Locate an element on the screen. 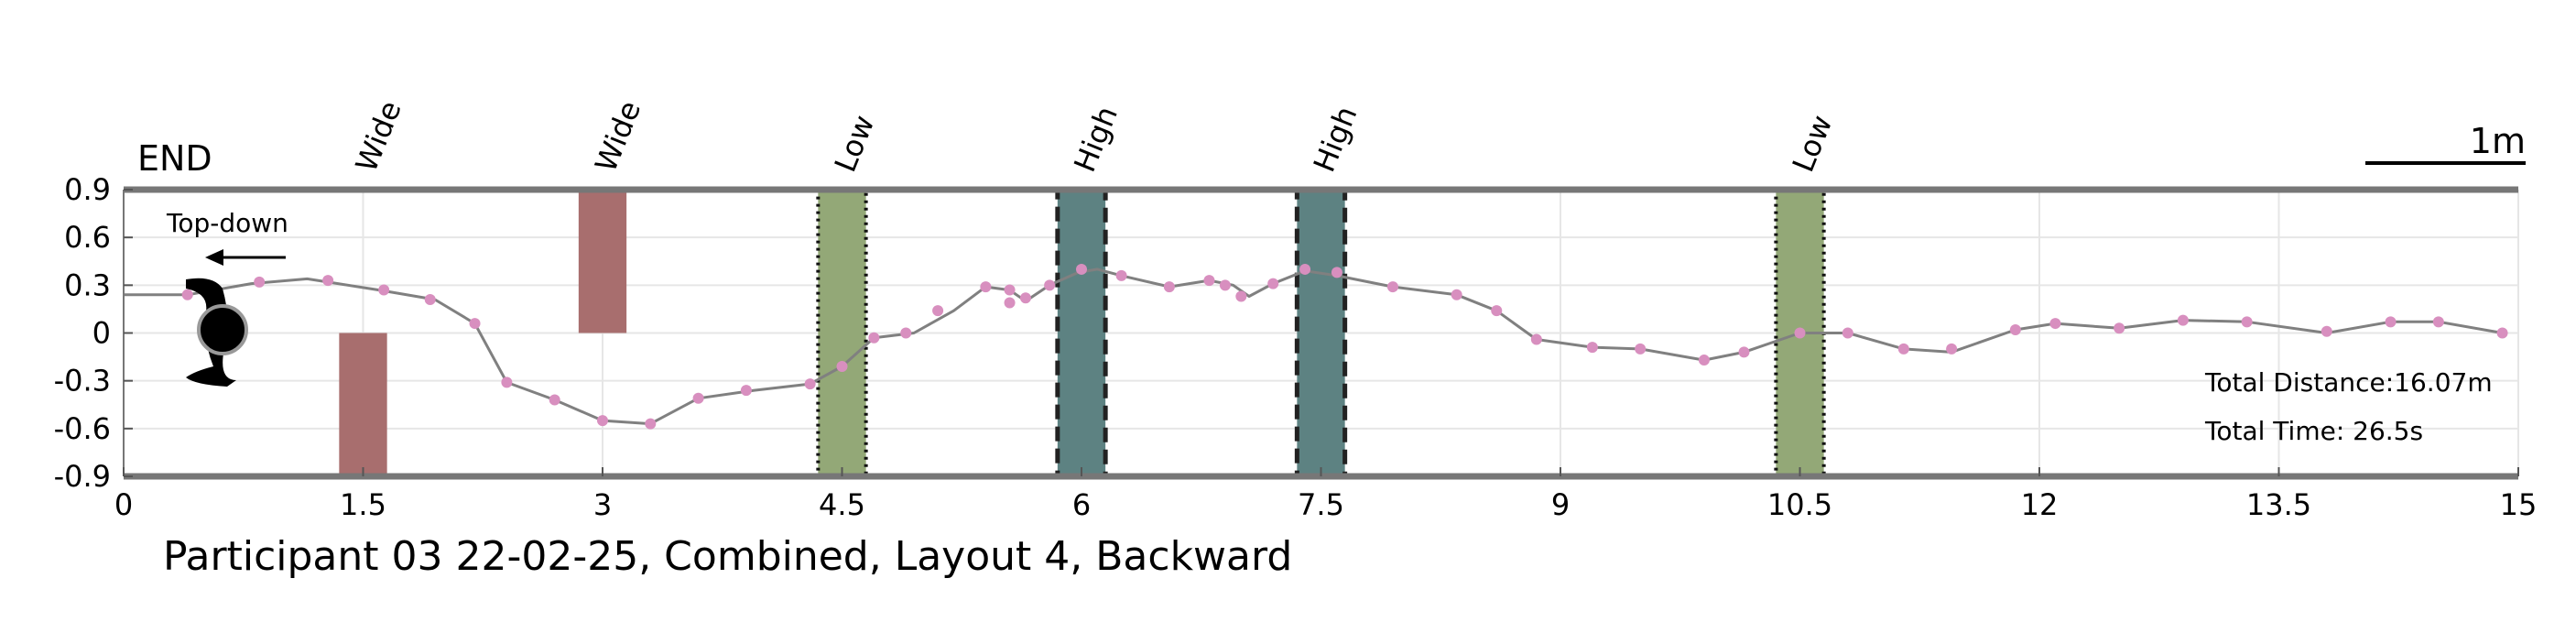  x-tick-label: 1.5 is located at coordinates (363, 504).